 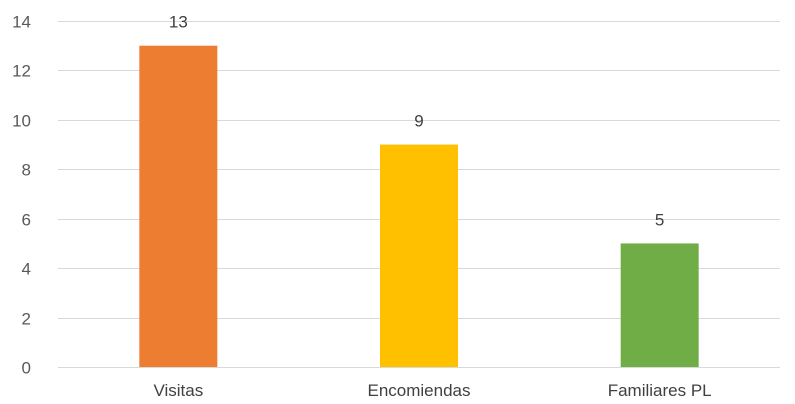 What do you see at coordinates (178, 390) in the screenshot?
I see `x-category-label: Visitas` at bounding box center [178, 390].